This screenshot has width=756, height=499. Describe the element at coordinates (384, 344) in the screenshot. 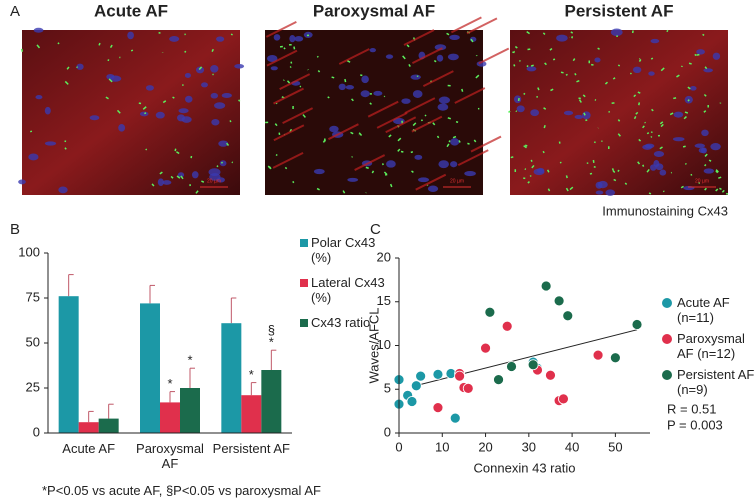

I see `y-tick-label: 10` at that location.